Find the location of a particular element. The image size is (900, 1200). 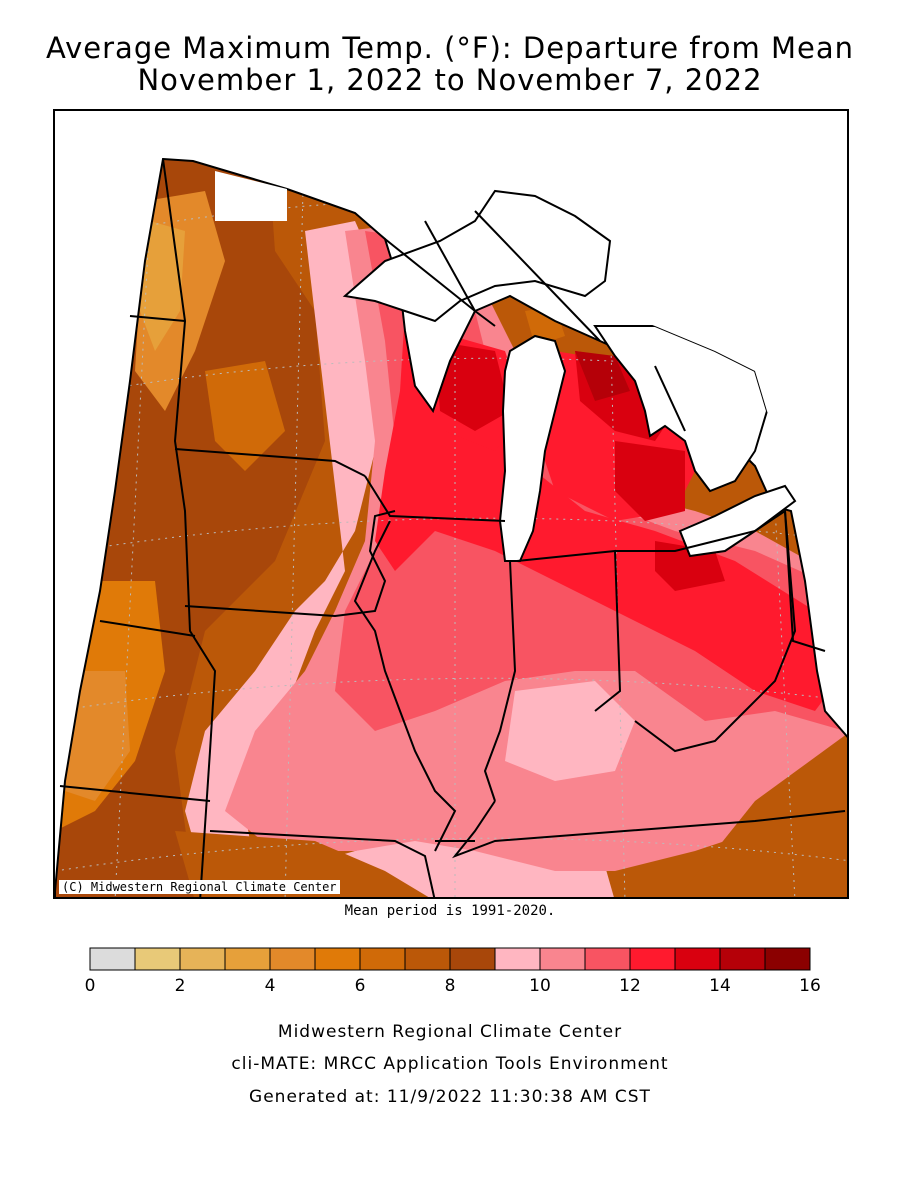

legend-tick-label: 16 is located at coordinates (810, 986).